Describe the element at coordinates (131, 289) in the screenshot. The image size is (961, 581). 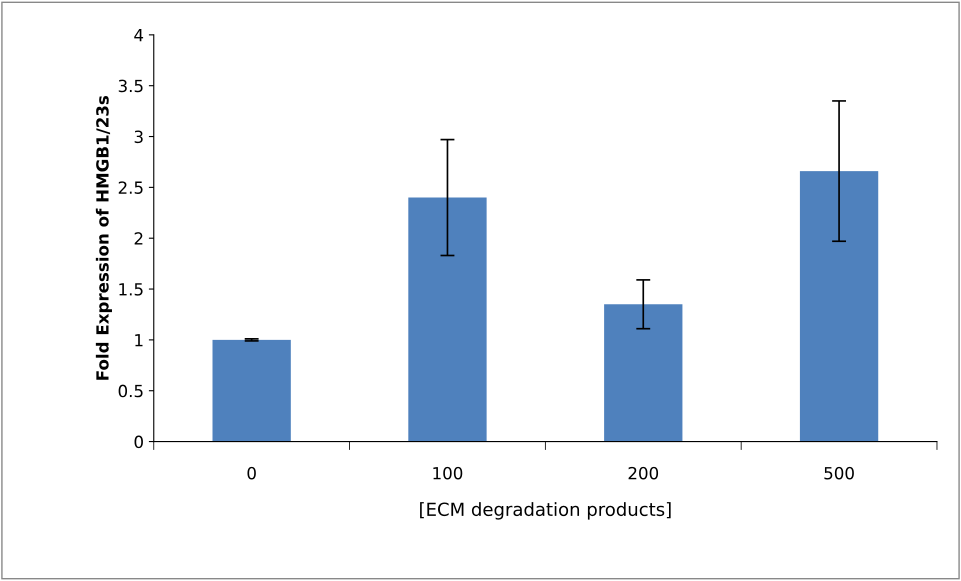
I see `y-tick-label: 1.5` at that location.